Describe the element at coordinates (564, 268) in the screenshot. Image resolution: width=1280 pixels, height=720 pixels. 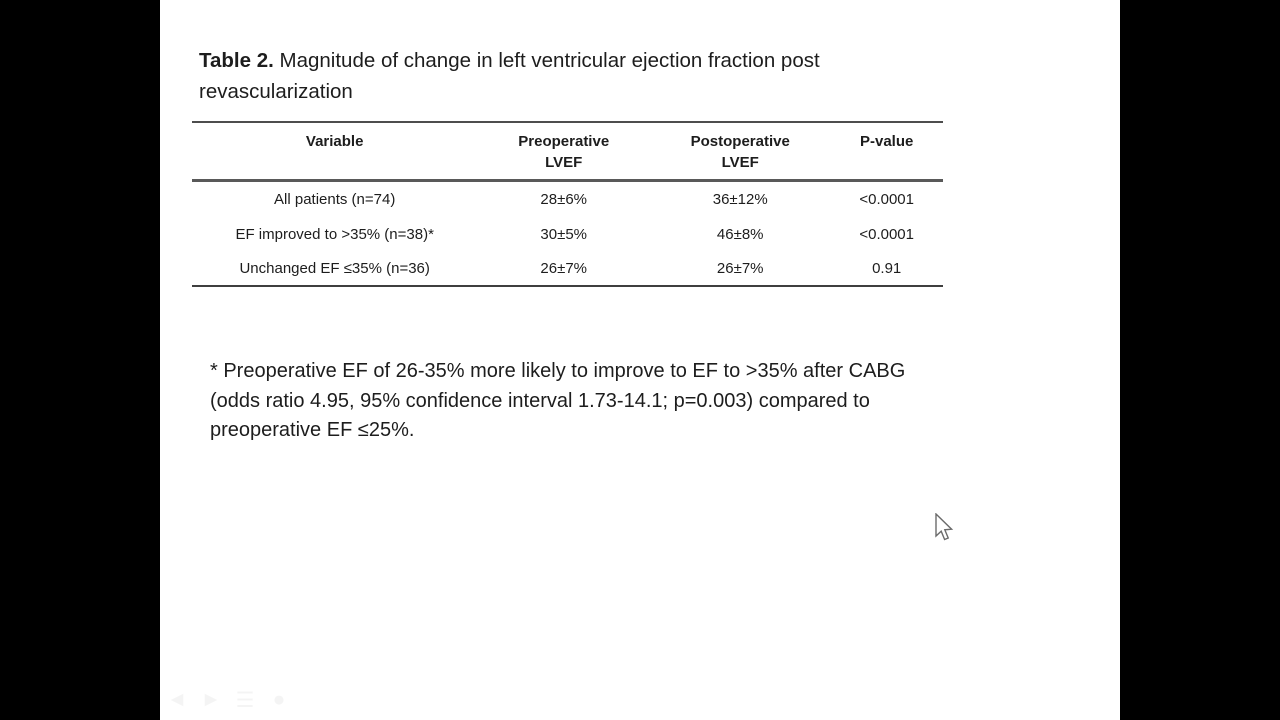
I see `cell-preop-lvef: 26±7%` at that location.